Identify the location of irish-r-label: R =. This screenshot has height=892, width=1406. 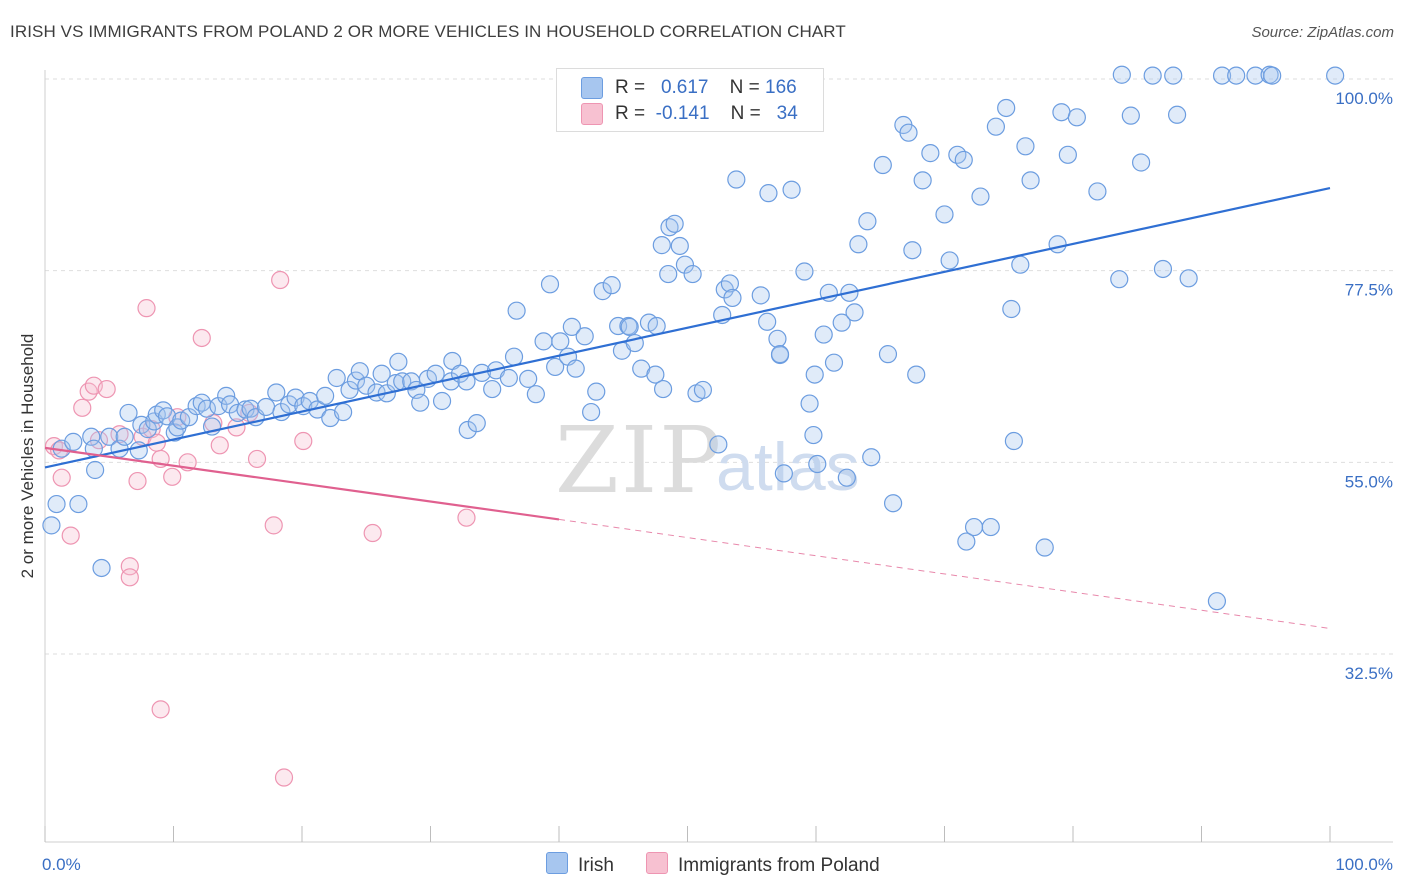
(630, 88).